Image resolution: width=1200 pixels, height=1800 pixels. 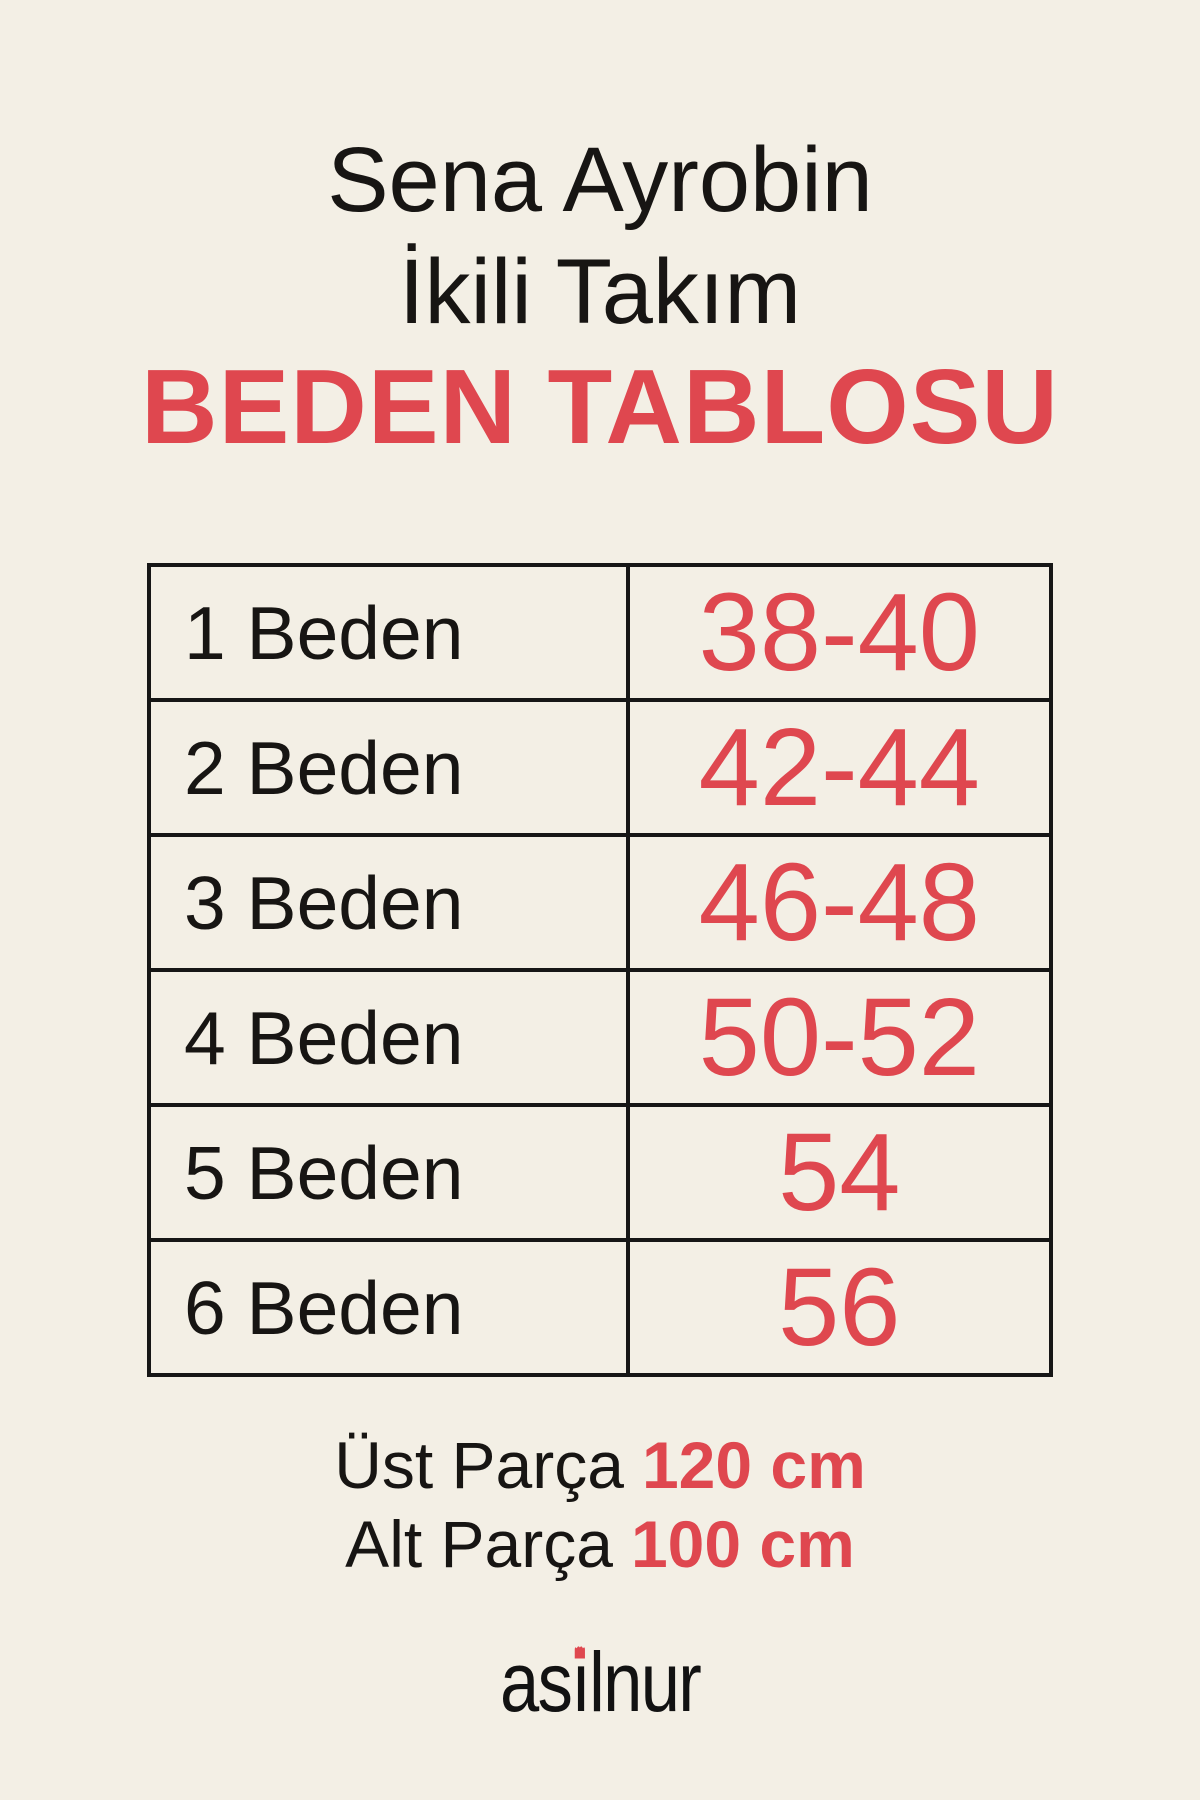 What do you see at coordinates (645, 1682) in the screenshot?
I see `logo-suffix: lnur` at bounding box center [645, 1682].